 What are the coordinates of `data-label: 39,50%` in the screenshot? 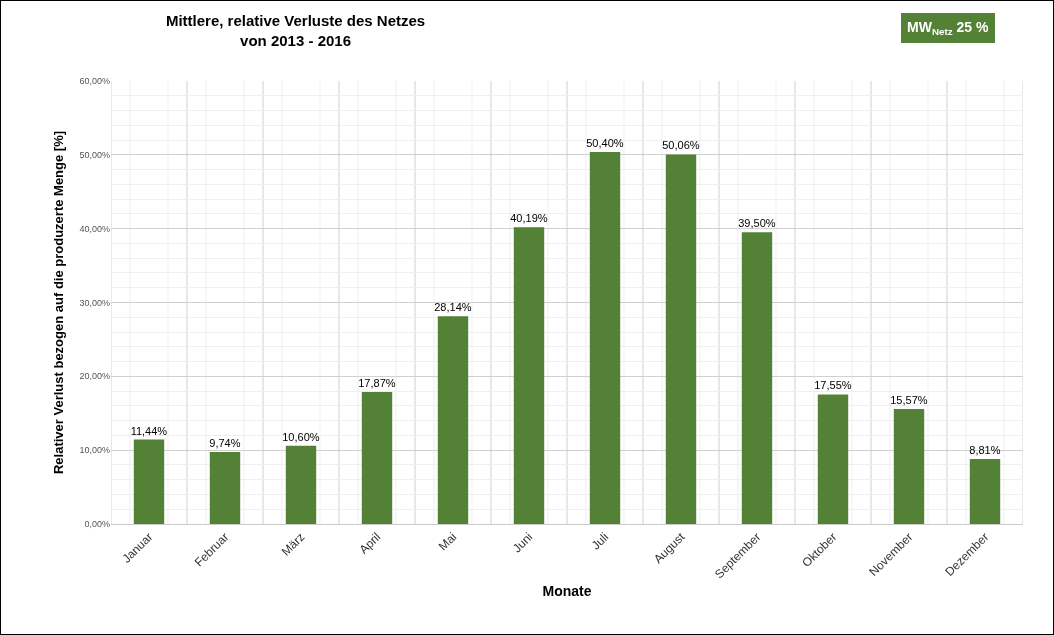 It's located at (757, 223).